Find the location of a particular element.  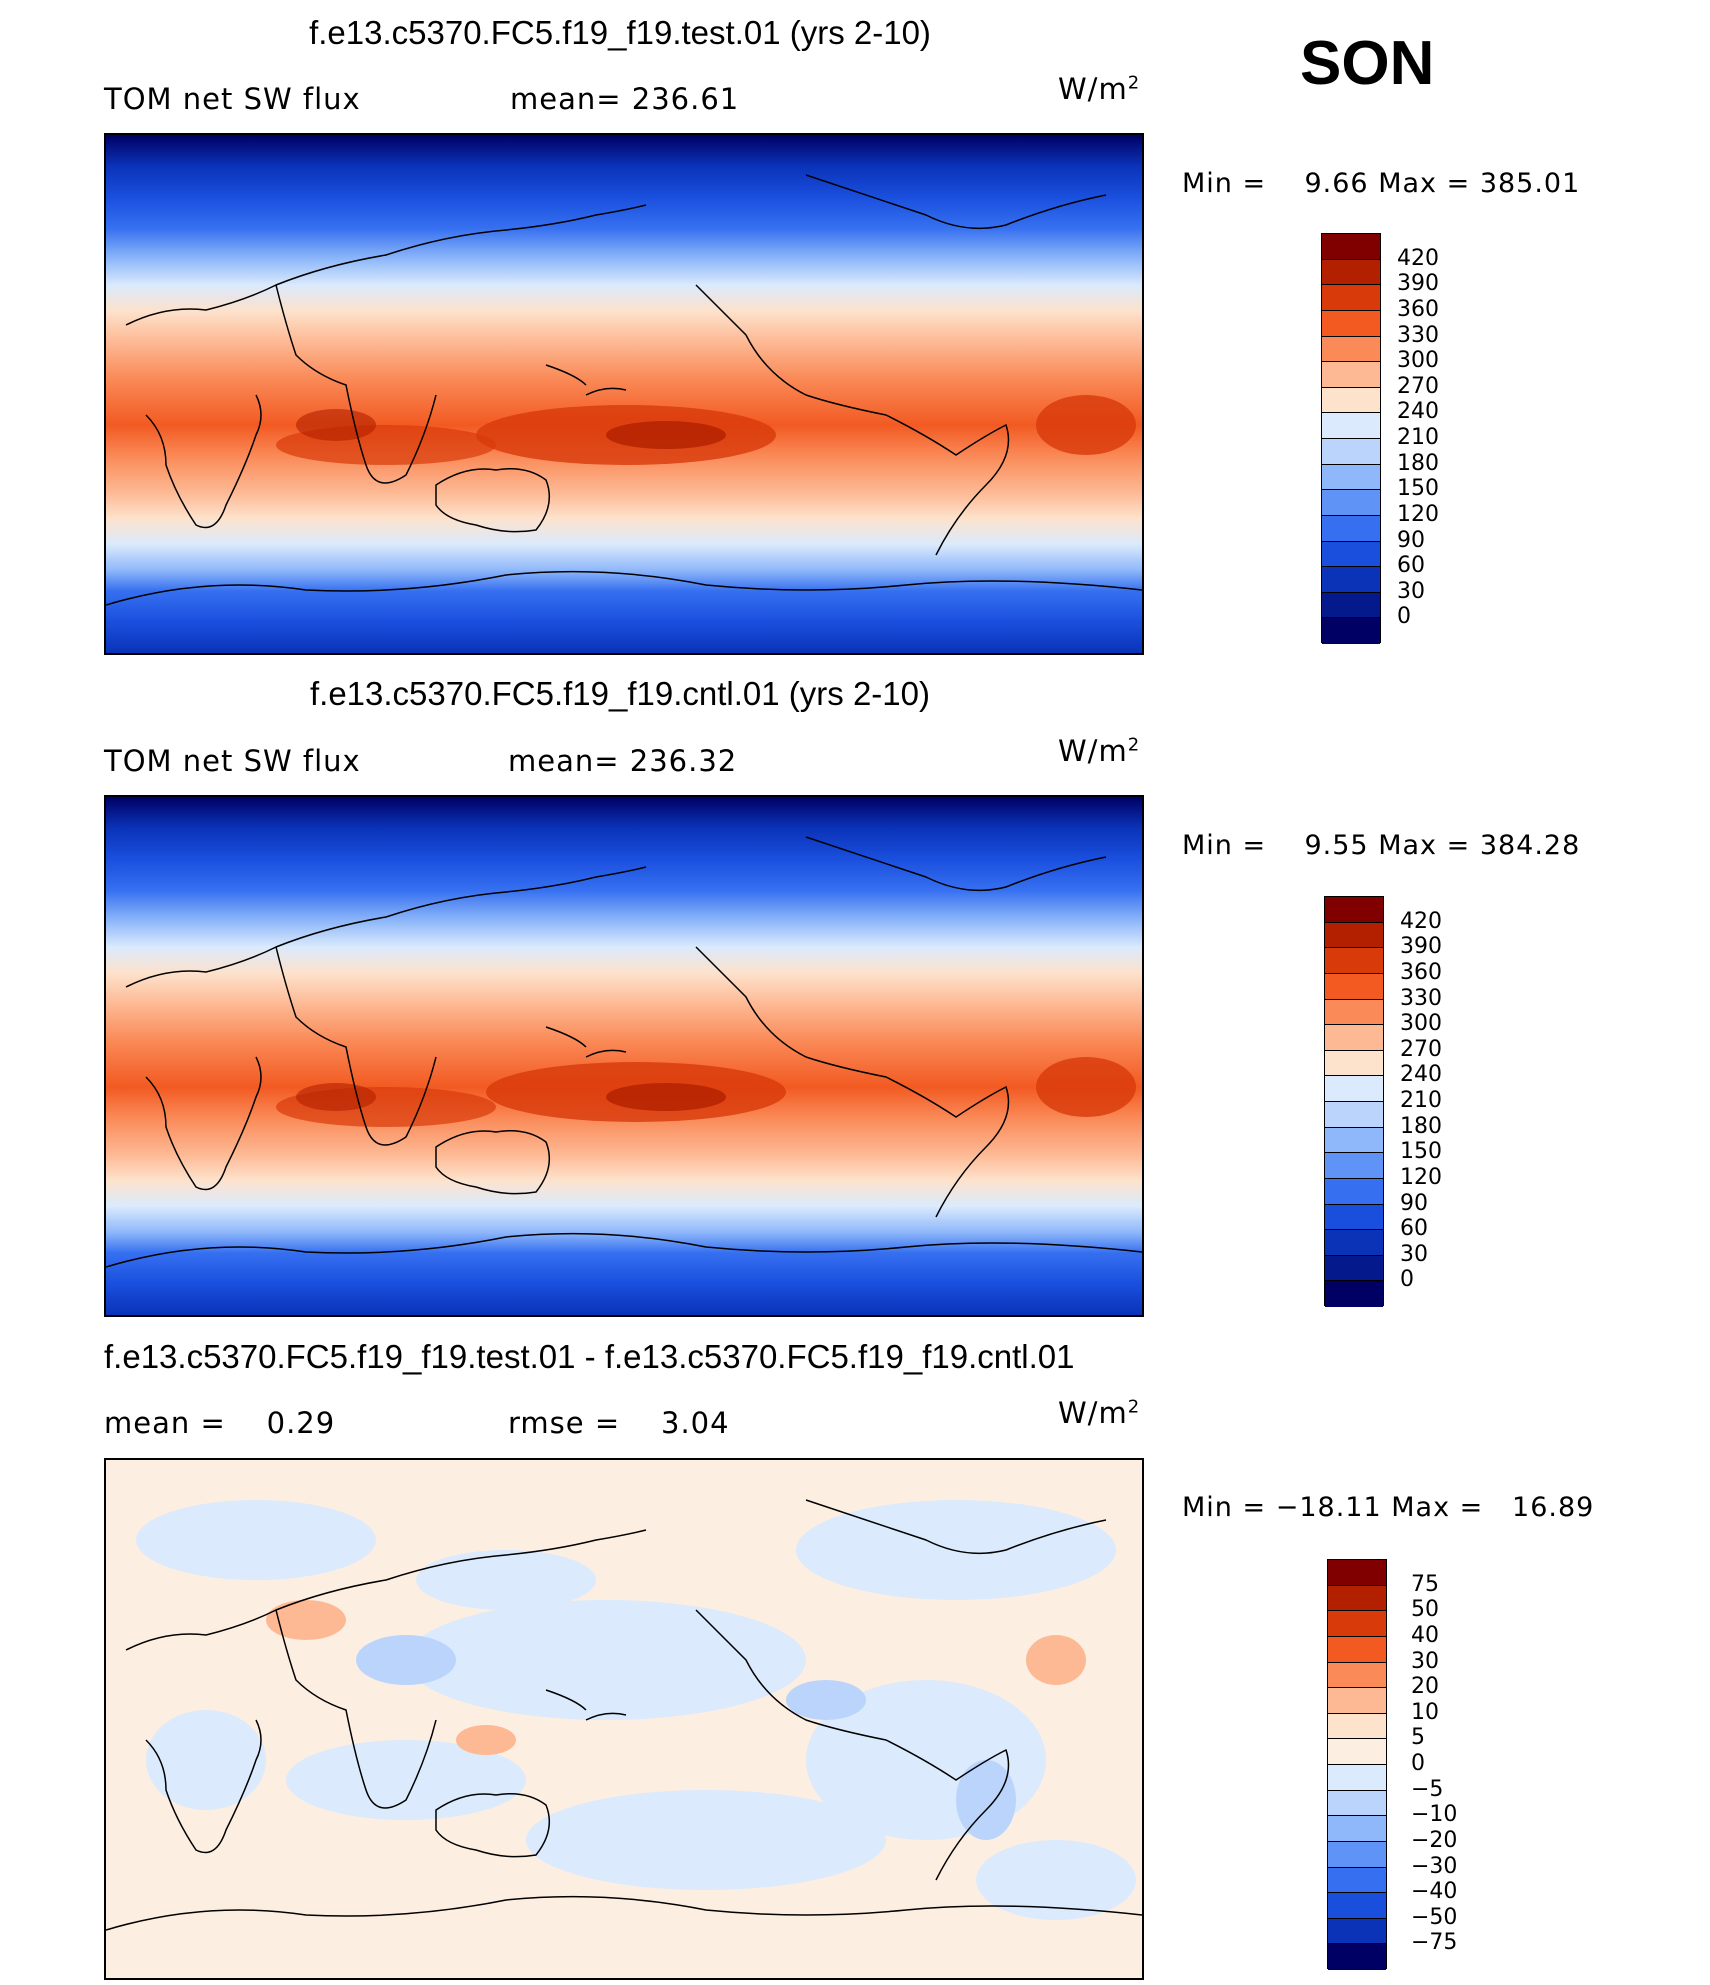

colorbar-tick-label: −50 is located at coordinates (1434, 1917).